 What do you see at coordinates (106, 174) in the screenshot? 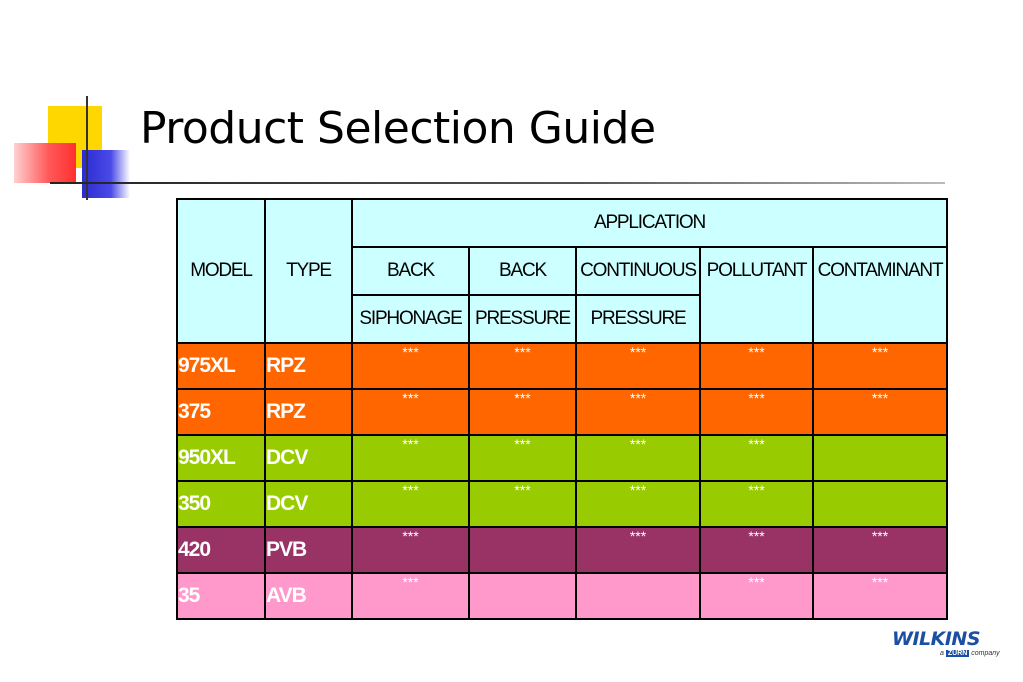
I see `decor-blue-square` at bounding box center [106, 174].